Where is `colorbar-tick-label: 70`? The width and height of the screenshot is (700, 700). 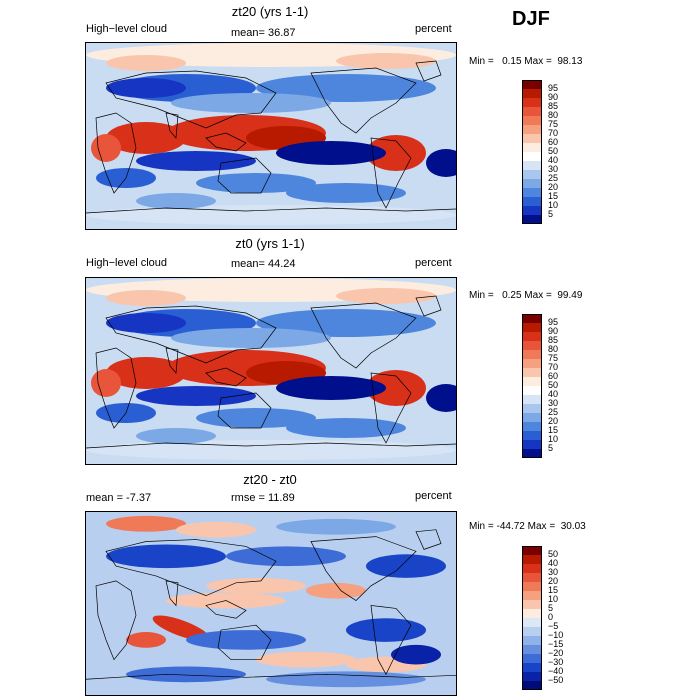
colorbar-tick-label: 70 is located at coordinates (553, 367).